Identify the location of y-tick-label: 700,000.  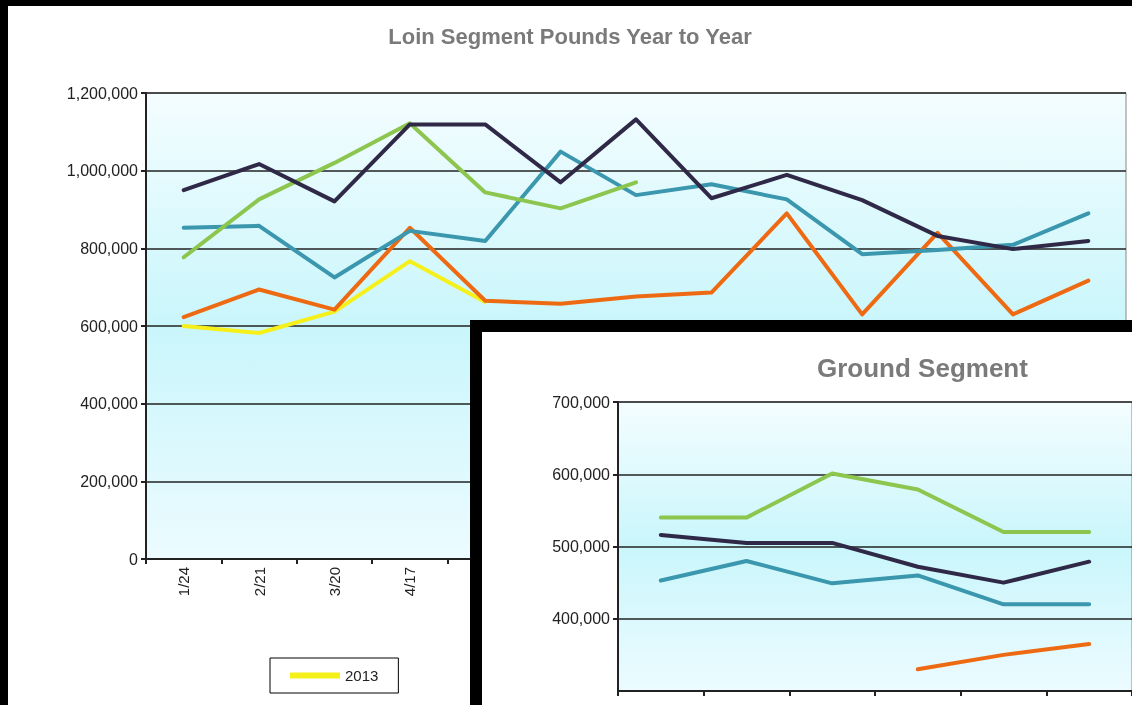
(581, 402).